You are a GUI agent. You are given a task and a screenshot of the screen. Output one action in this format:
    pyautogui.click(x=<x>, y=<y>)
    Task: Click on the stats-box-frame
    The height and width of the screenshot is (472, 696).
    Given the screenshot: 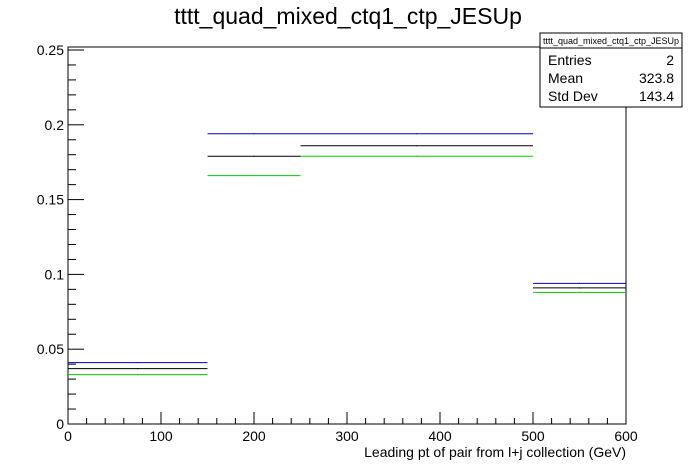 What is the action you would take?
    pyautogui.click(x=611, y=70)
    